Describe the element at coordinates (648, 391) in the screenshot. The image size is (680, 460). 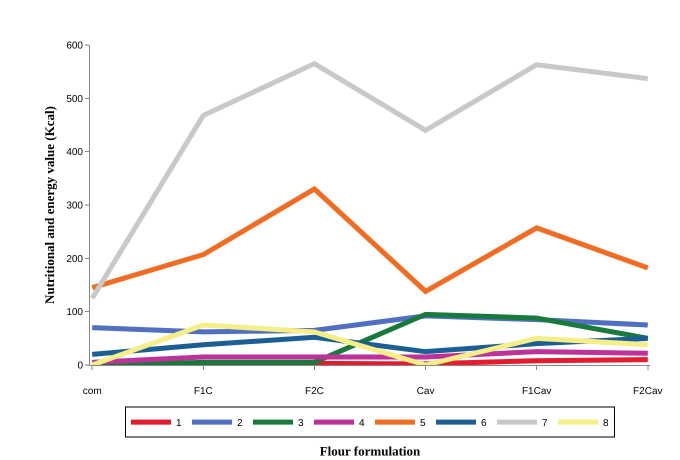
I see `x-tick-label: F2Cav` at that location.